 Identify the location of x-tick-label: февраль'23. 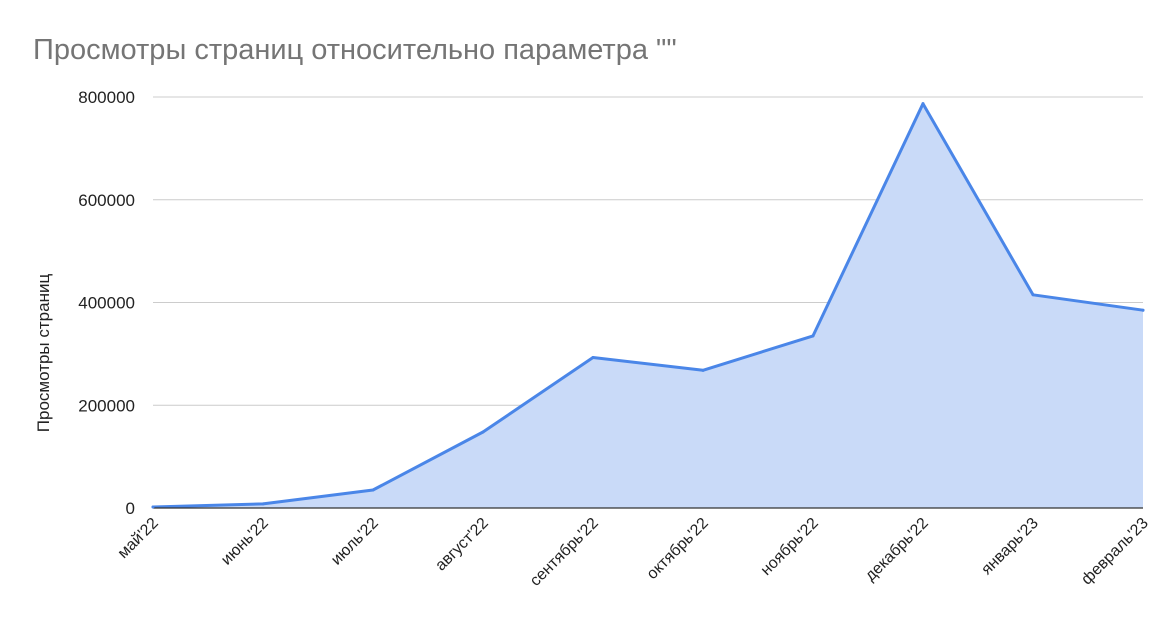
(1115, 552).